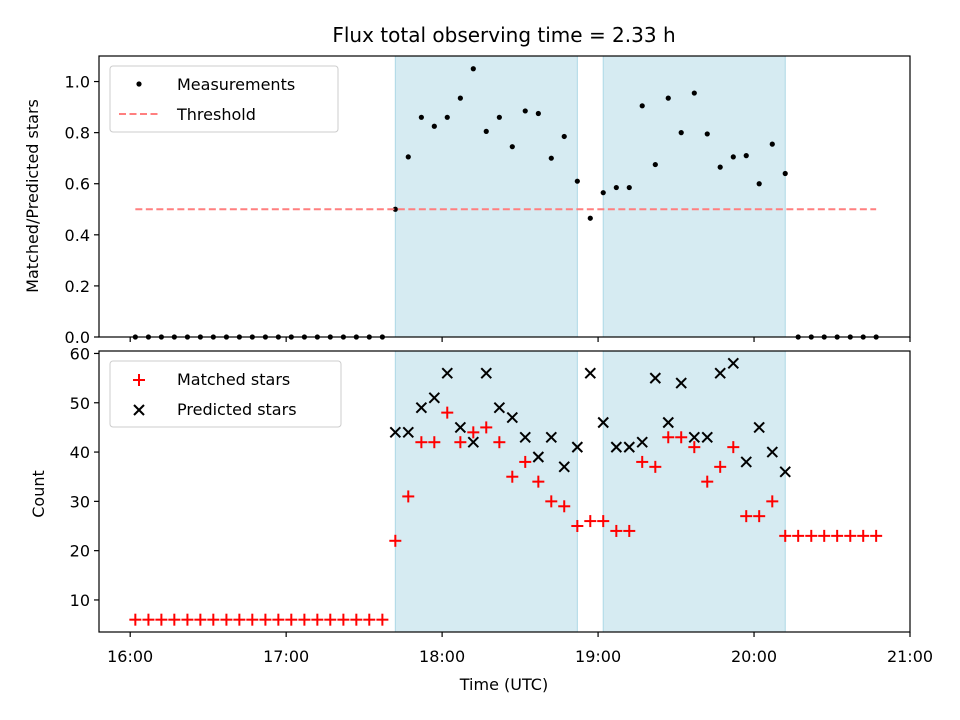 Image resolution: width=960 pixels, height=720 pixels. I want to click on legend-predicted-label: Predicted stars, so click(237, 409).